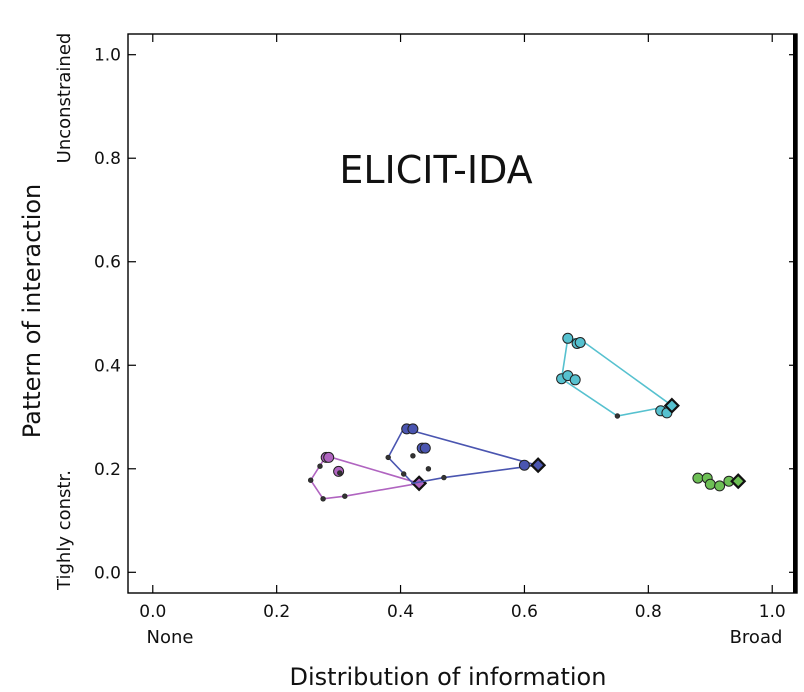  I want to click on y-axis-title: Pattern of interaction, so click(32, 311).